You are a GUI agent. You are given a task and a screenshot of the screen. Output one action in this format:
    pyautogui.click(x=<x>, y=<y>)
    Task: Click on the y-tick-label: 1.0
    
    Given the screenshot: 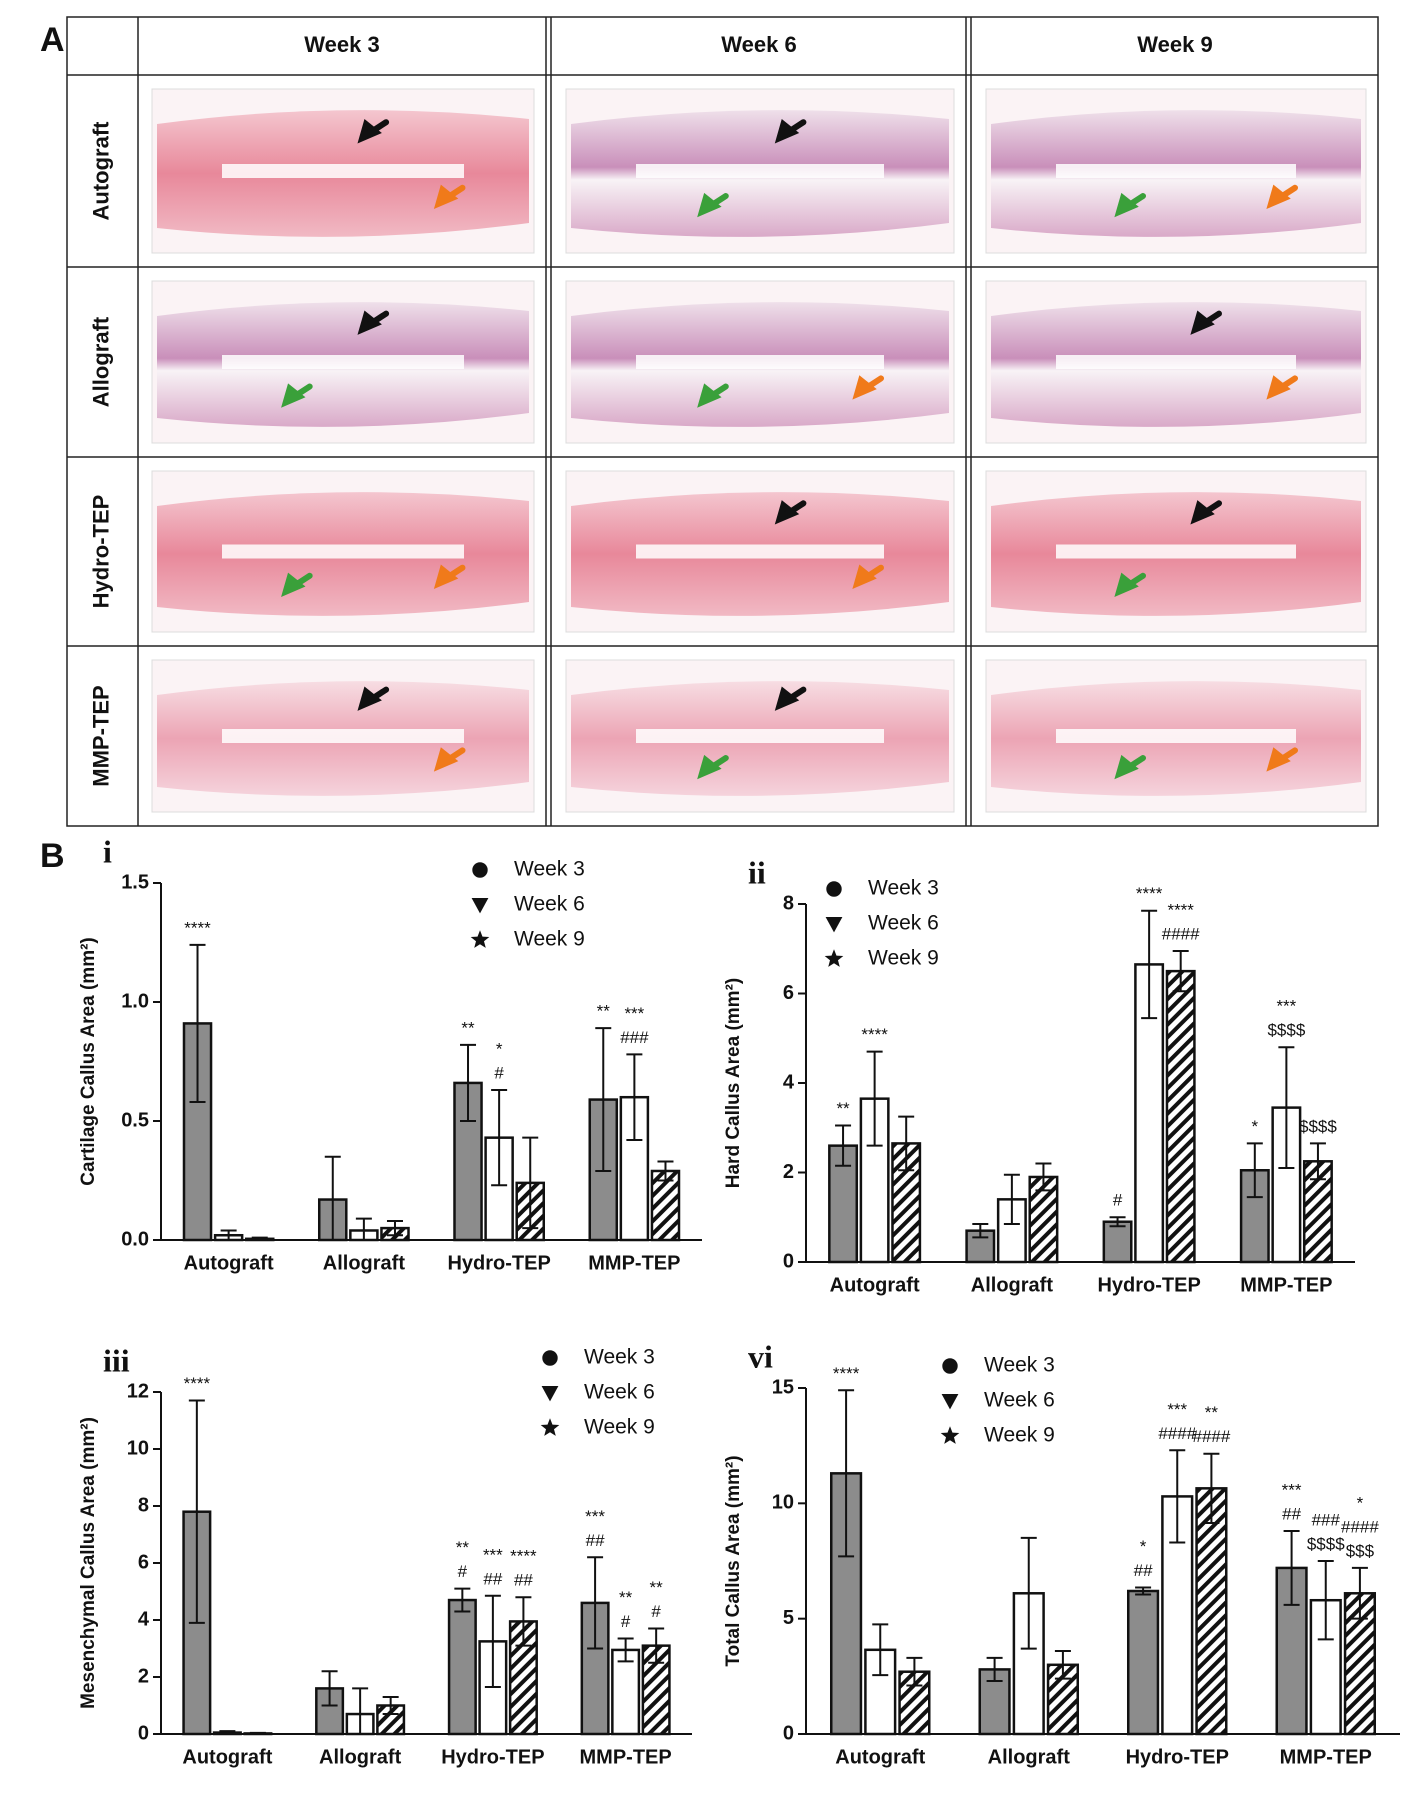 What is the action you would take?
    pyautogui.click(x=135, y=1001)
    